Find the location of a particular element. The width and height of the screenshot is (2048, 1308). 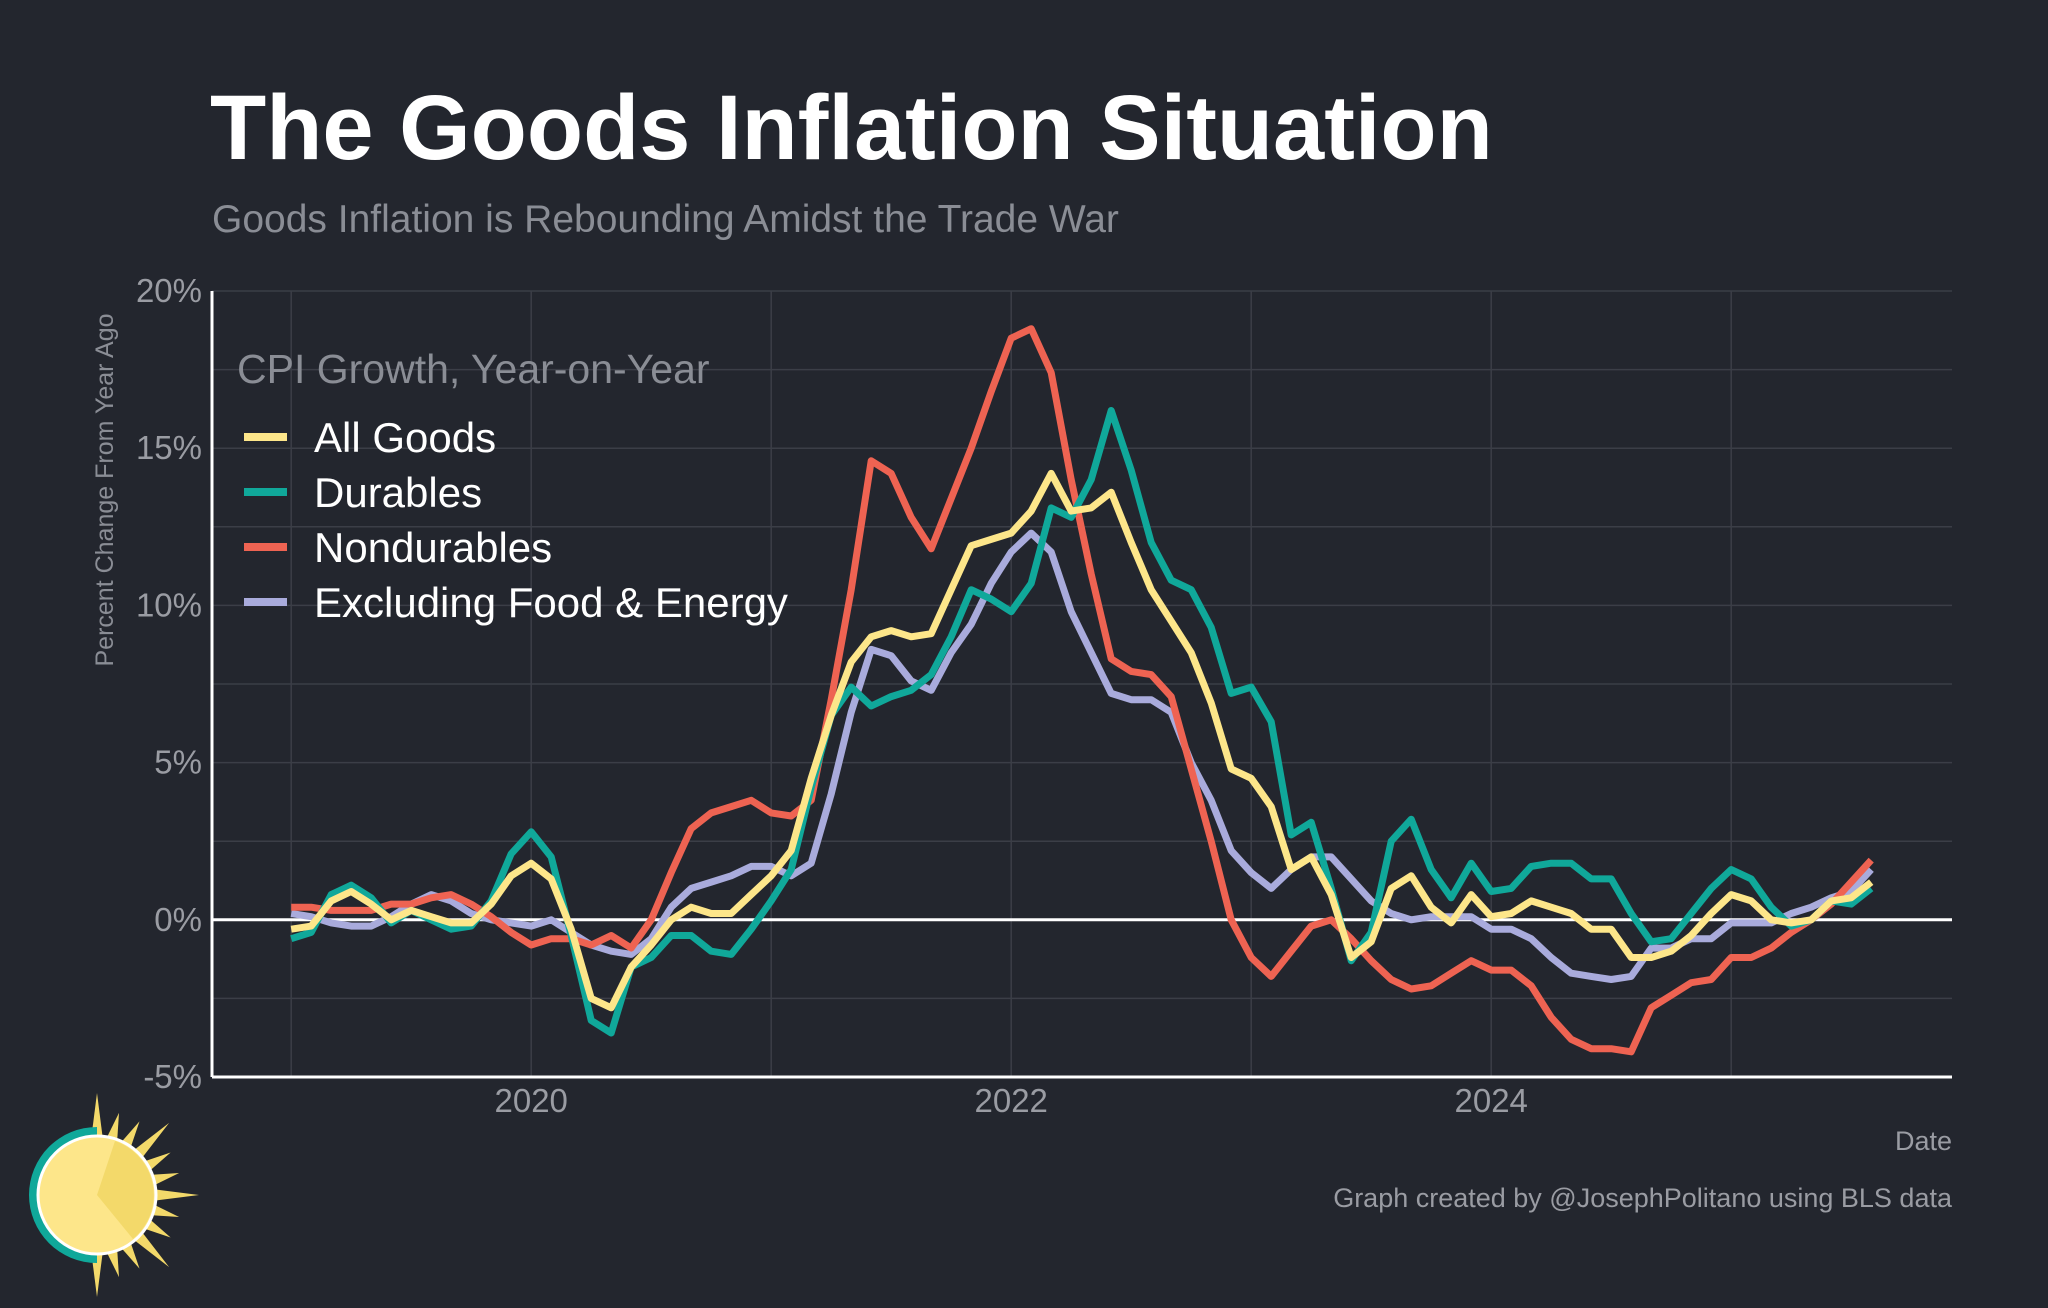

y-tick-label: -5% is located at coordinates (172, 1076).